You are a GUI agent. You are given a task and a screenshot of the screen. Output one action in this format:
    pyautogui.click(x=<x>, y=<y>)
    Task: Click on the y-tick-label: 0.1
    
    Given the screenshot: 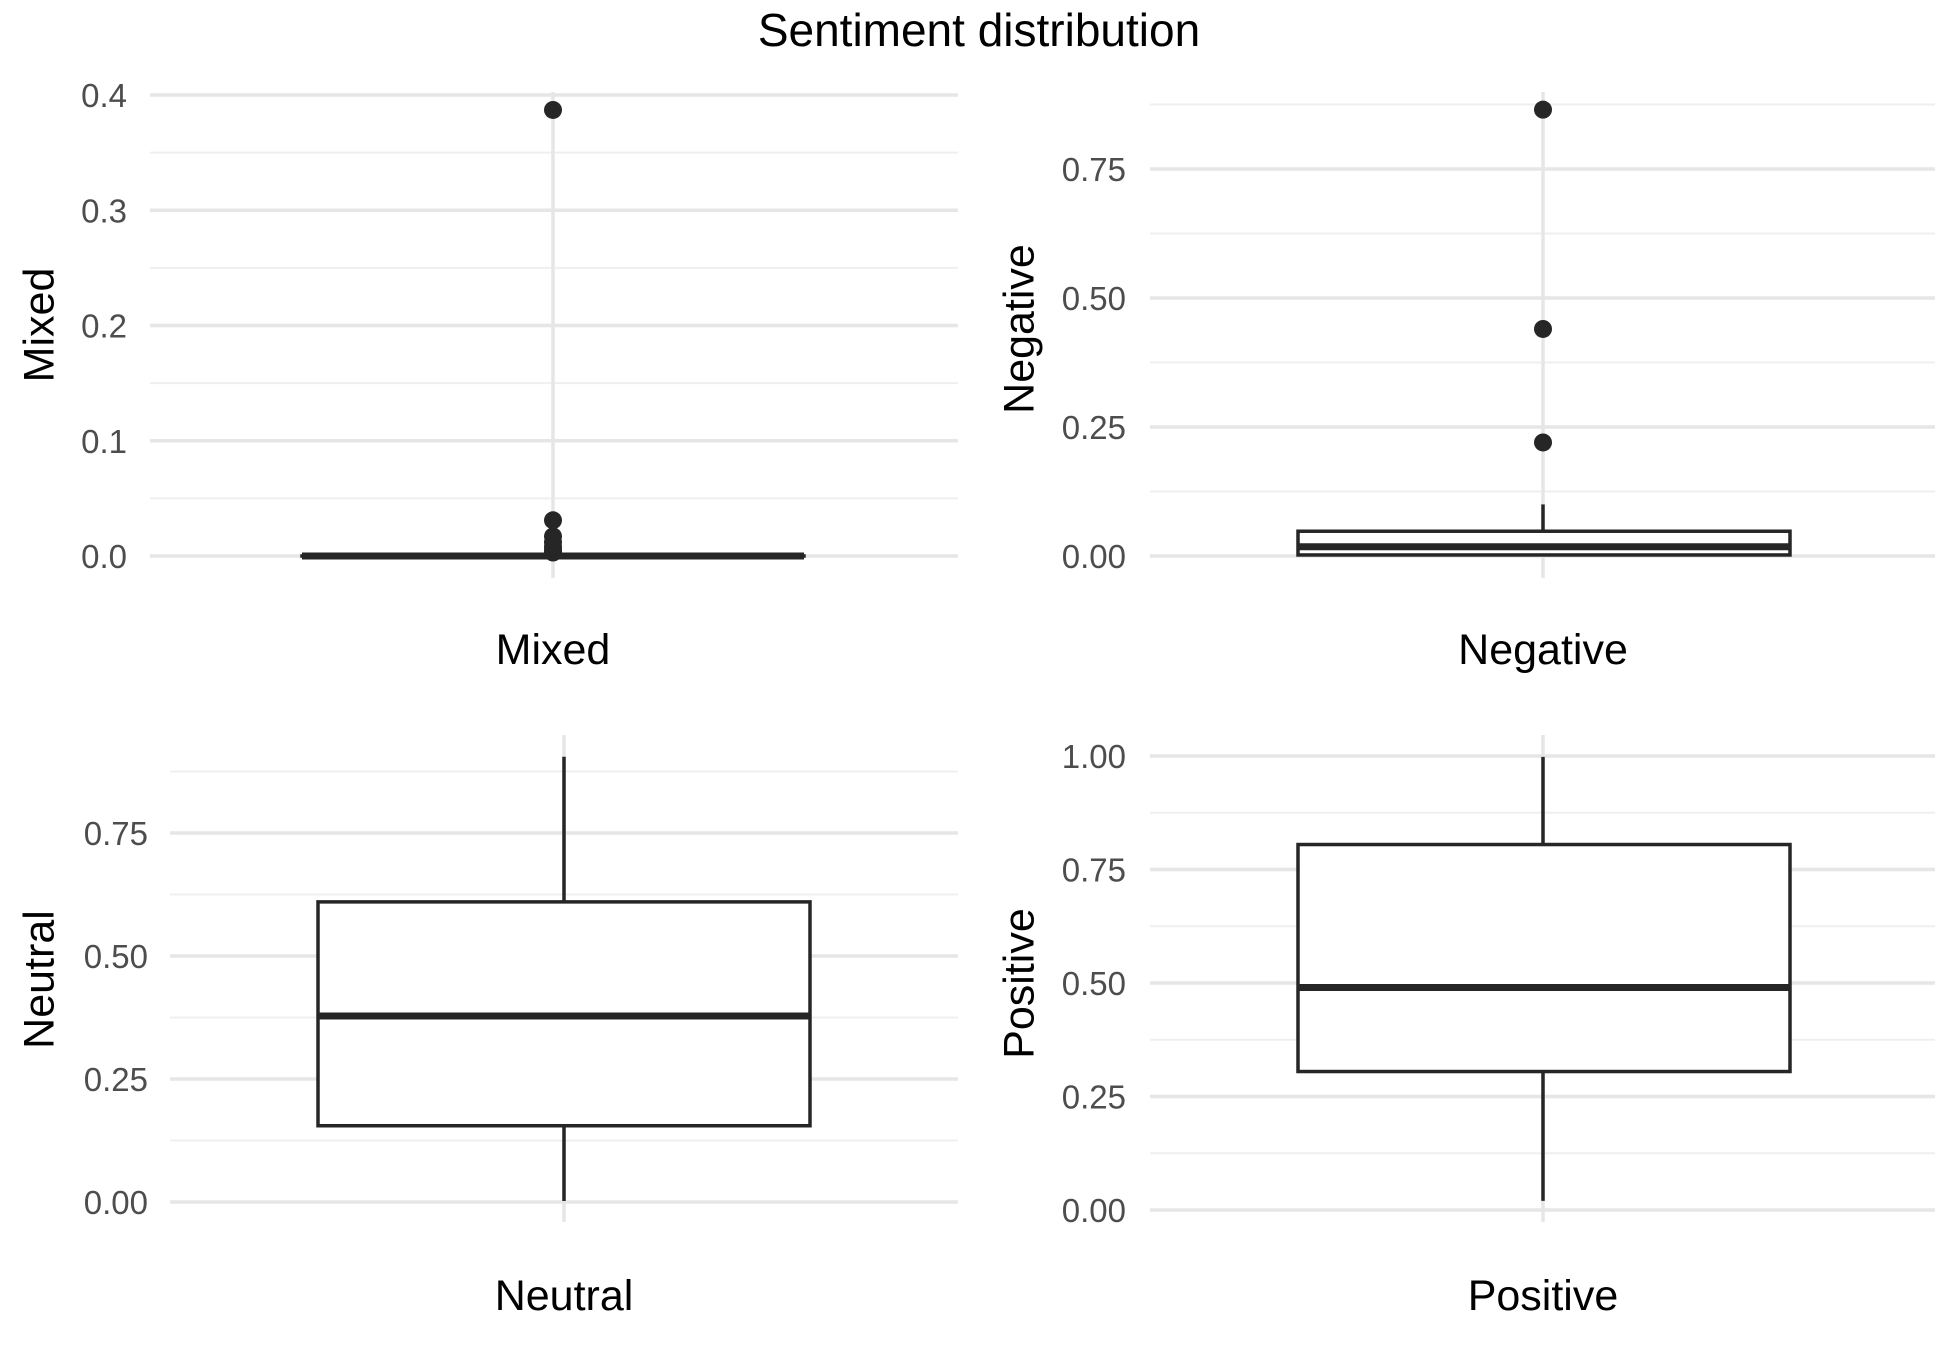 What is the action you would take?
    pyautogui.click(x=104, y=441)
    